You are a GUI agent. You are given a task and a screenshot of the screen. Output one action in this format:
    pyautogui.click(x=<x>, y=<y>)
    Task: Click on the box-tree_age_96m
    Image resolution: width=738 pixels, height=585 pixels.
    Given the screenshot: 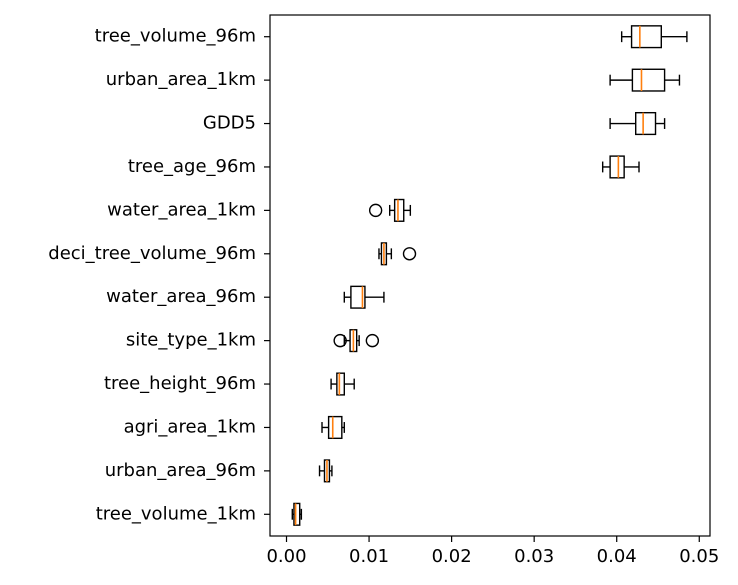 What is the action you would take?
    pyautogui.click(x=620, y=167)
    